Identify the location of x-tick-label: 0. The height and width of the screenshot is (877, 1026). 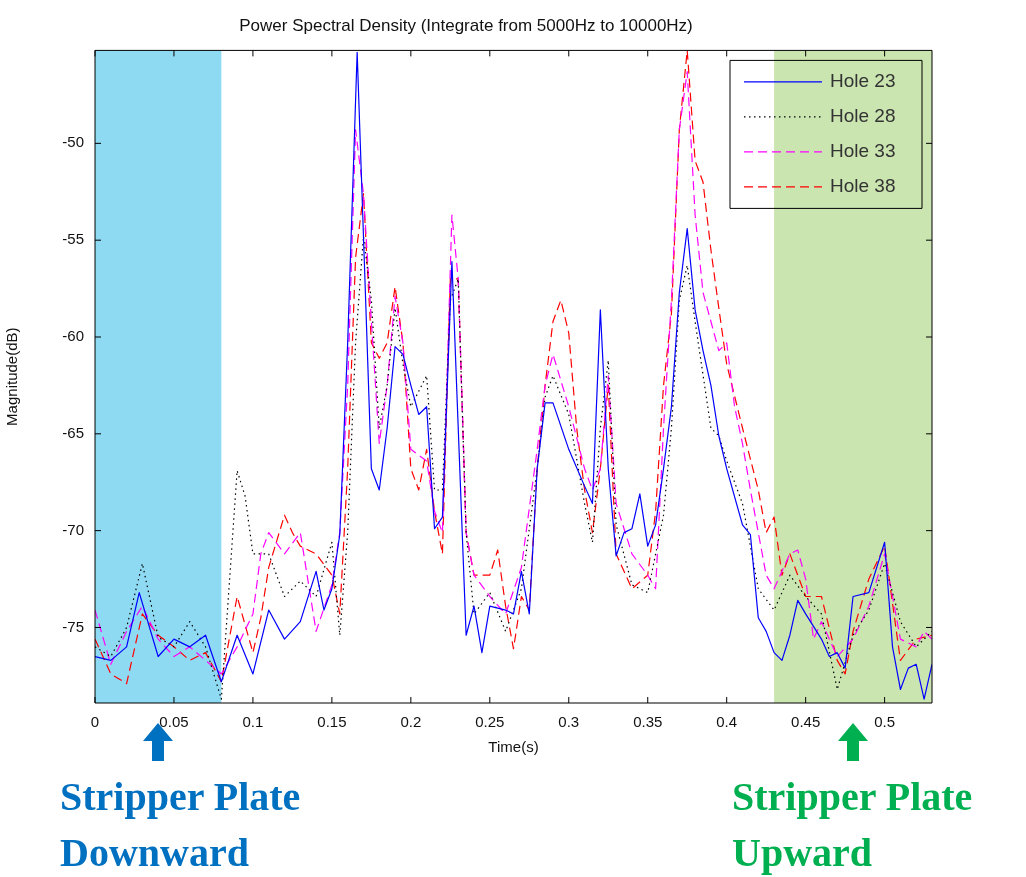
(95, 722).